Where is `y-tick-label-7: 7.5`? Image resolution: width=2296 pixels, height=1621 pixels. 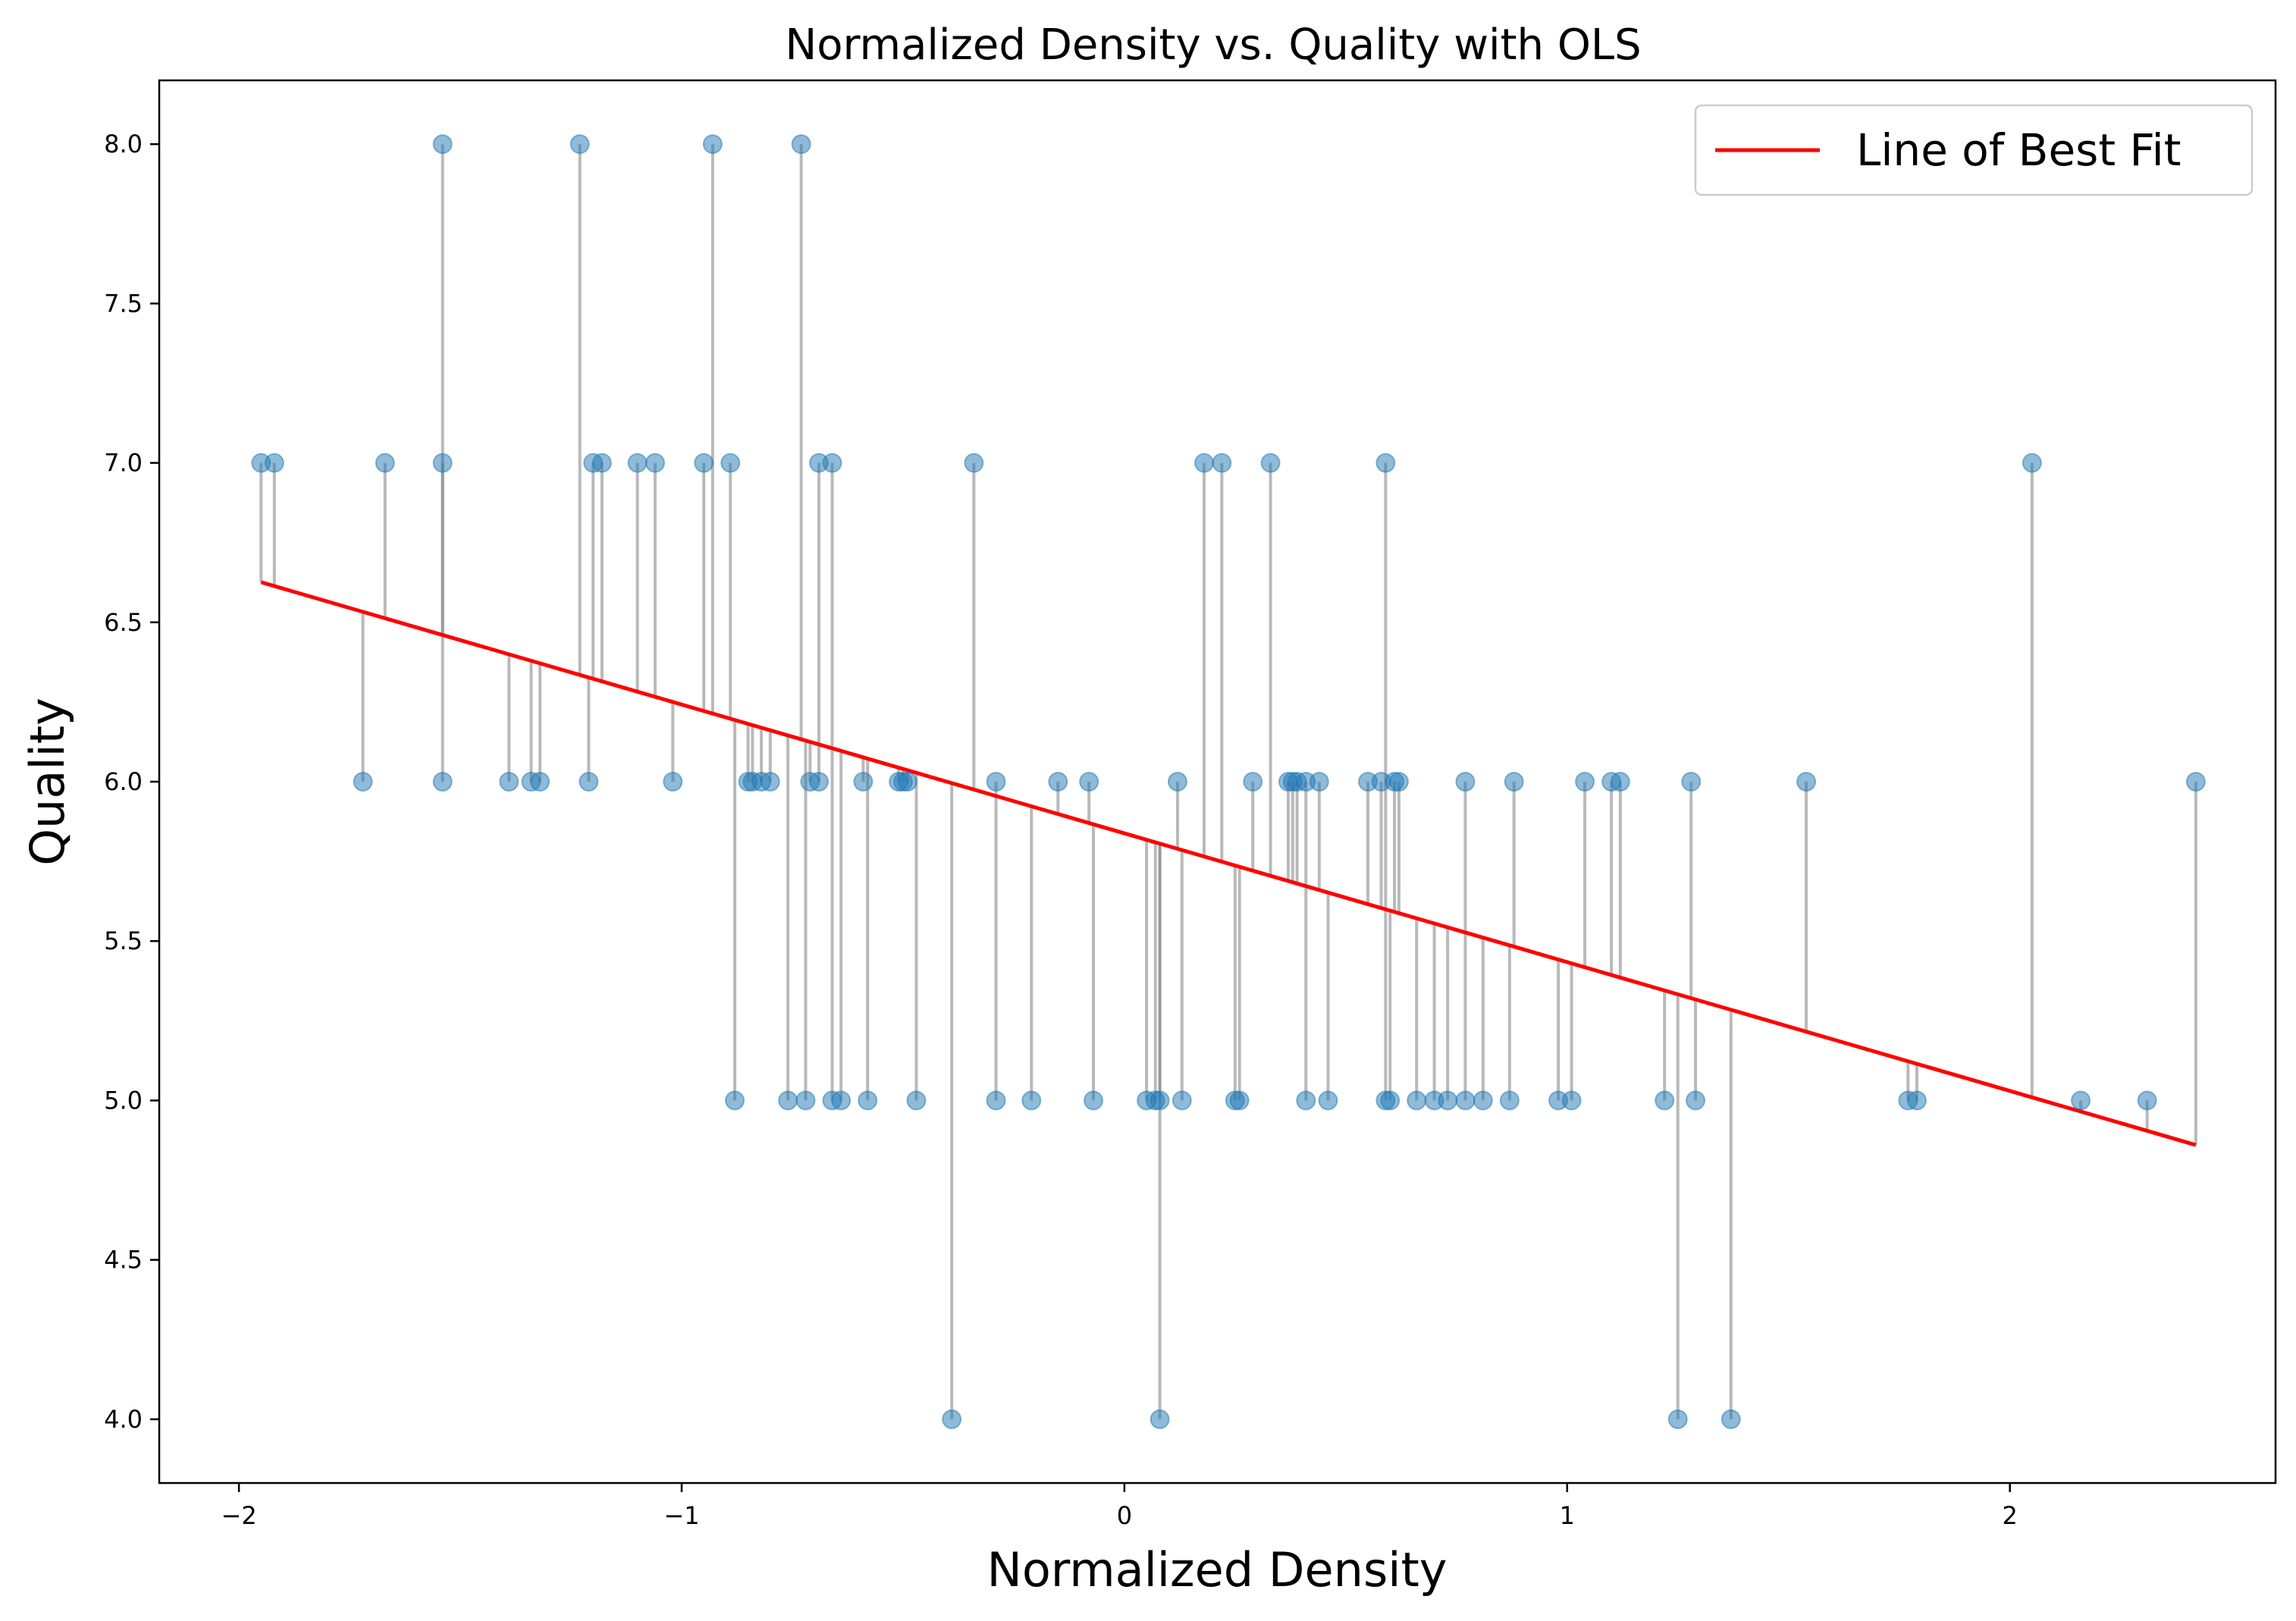
y-tick-label-7: 7.5 is located at coordinates (123, 303).